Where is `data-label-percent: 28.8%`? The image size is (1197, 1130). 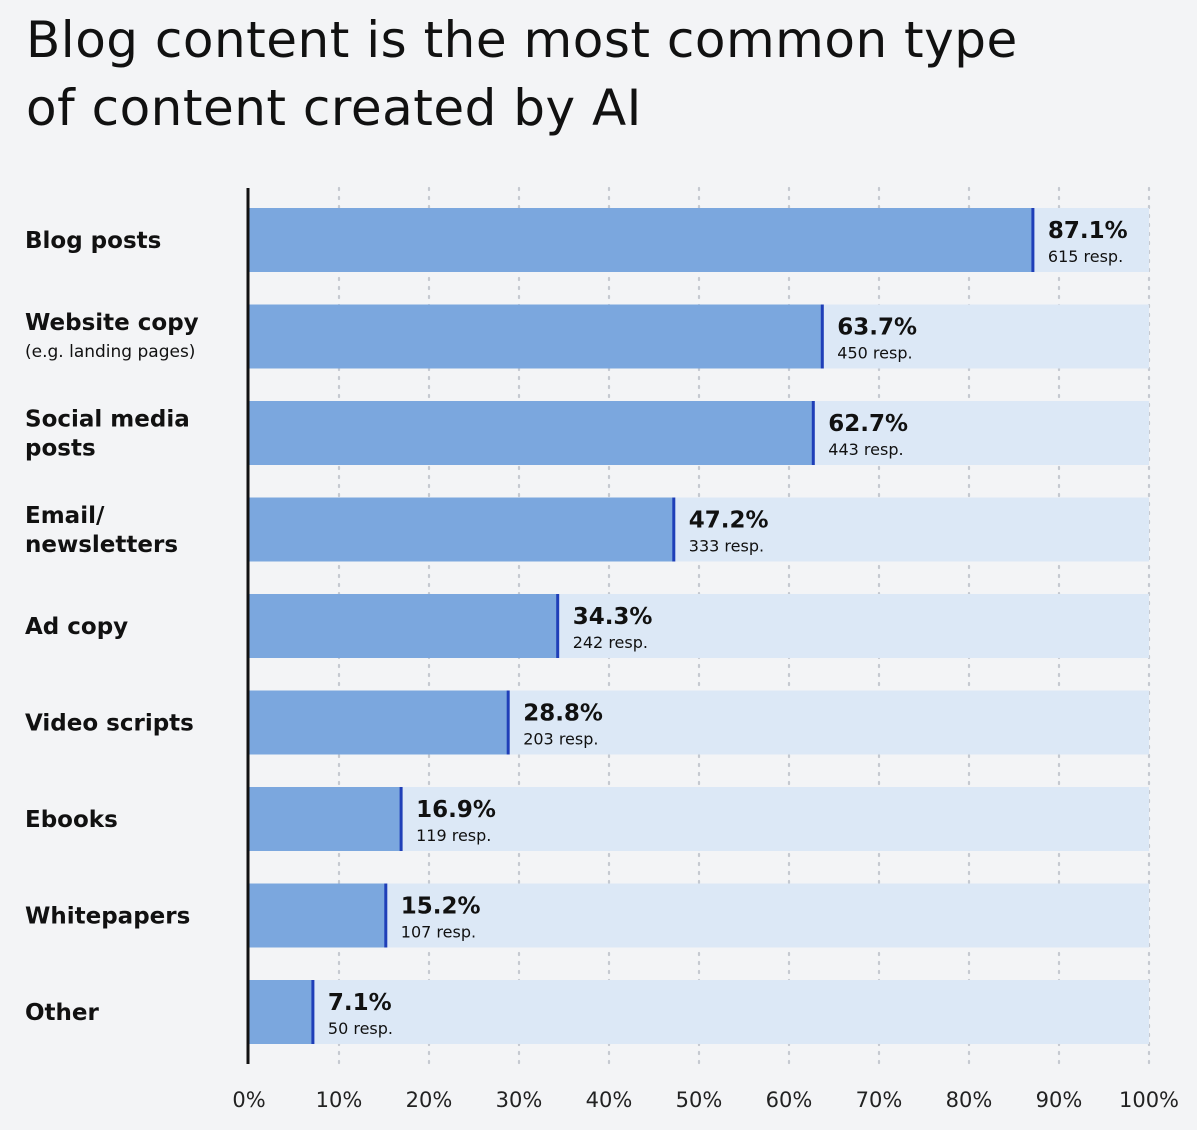
data-label-percent: 28.8% is located at coordinates (563, 714).